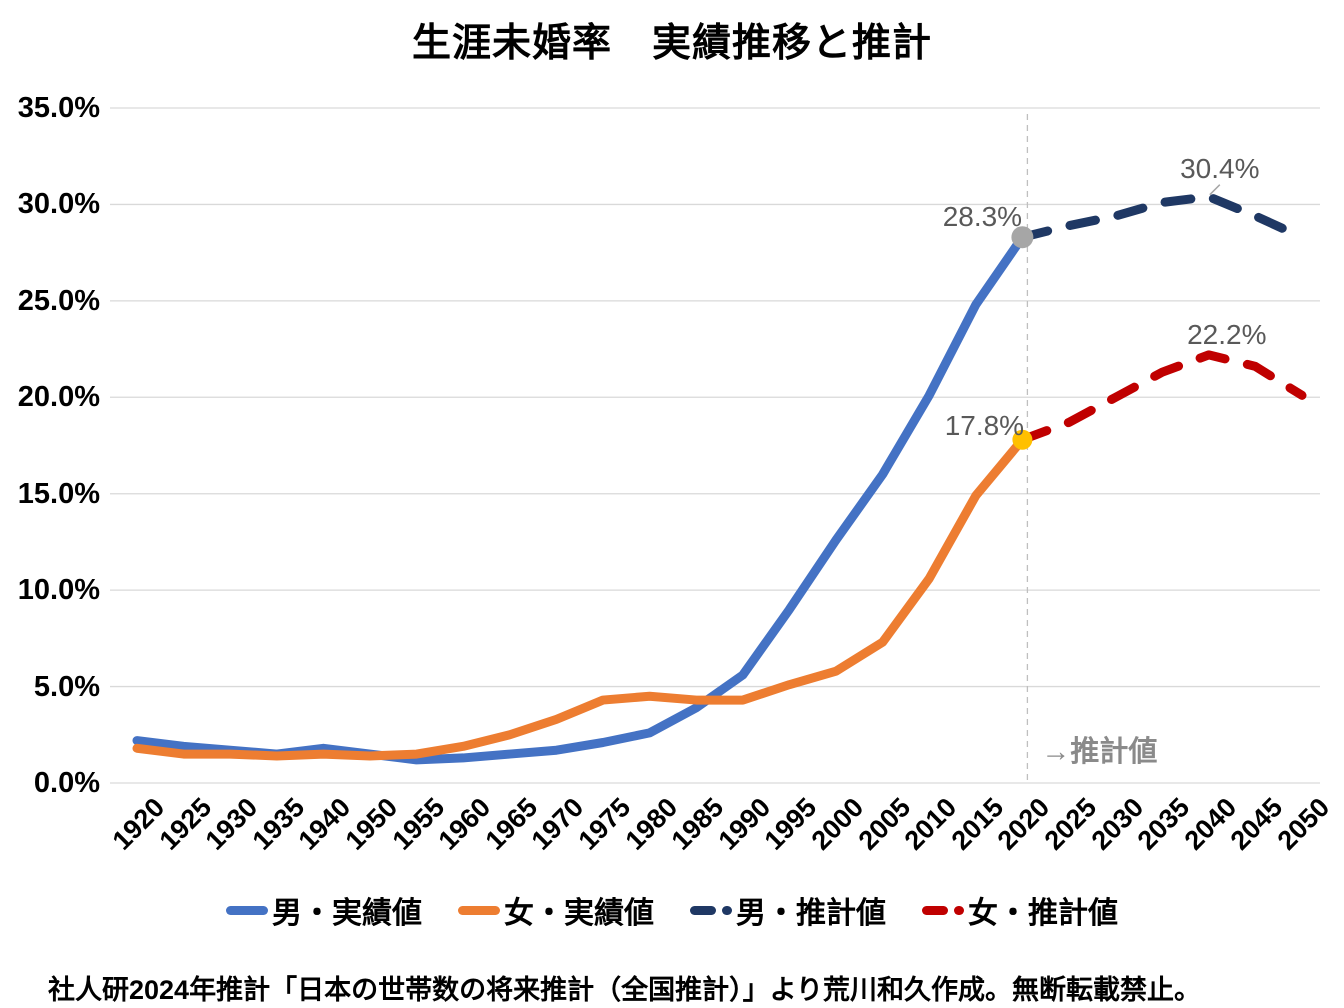 This screenshot has height=1008, width=1344. What do you see at coordinates (58, 300) in the screenshot?
I see `y-axis-tick-label: 25.0%` at bounding box center [58, 300].